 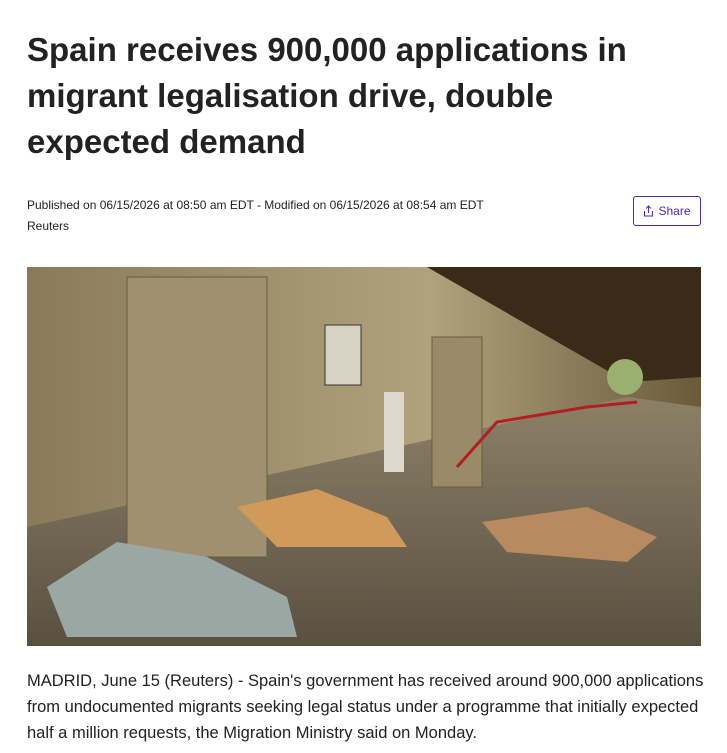 I want to click on share-icon, so click(x=649, y=211).